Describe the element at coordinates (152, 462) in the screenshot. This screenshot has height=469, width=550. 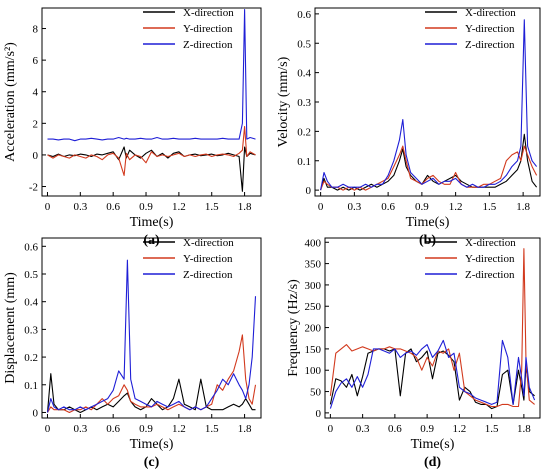
I see `panel-label: (c)` at that location.